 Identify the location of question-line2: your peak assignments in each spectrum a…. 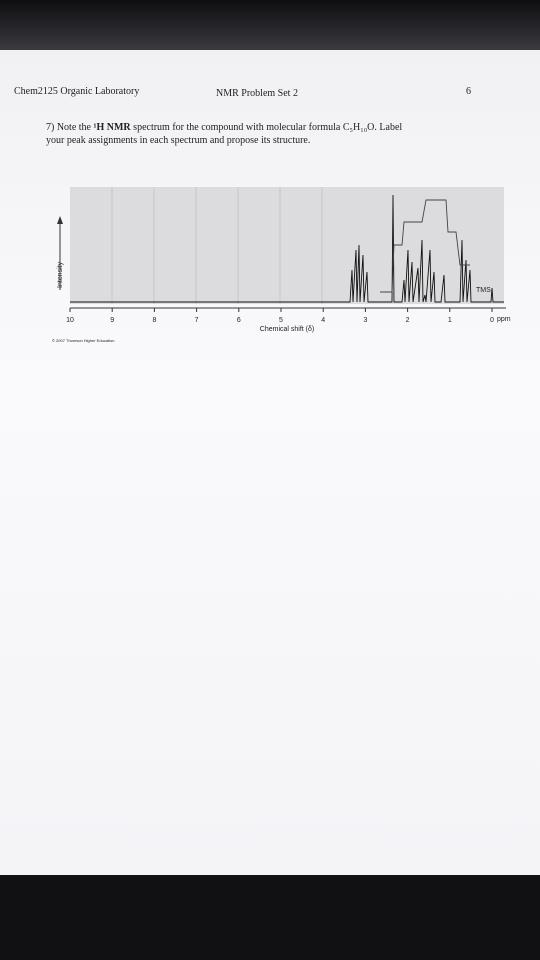
(178, 140).